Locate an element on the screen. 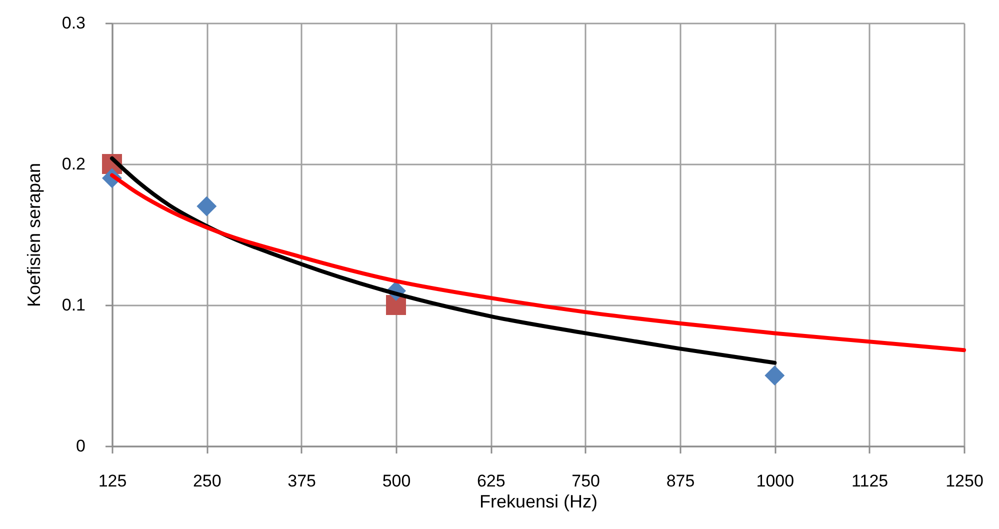 Image resolution: width=999 pixels, height=529 pixels. x-tick-label: 1250 is located at coordinates (965, 481).